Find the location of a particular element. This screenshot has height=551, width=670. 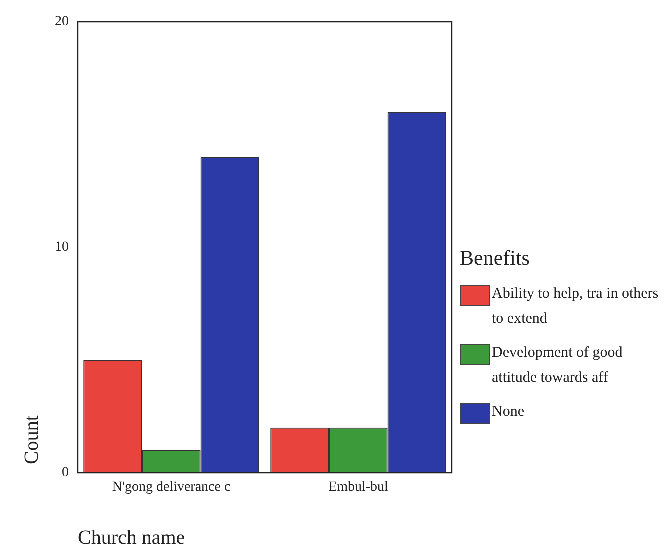

legend-label: None is located at coordinates (509, 412).